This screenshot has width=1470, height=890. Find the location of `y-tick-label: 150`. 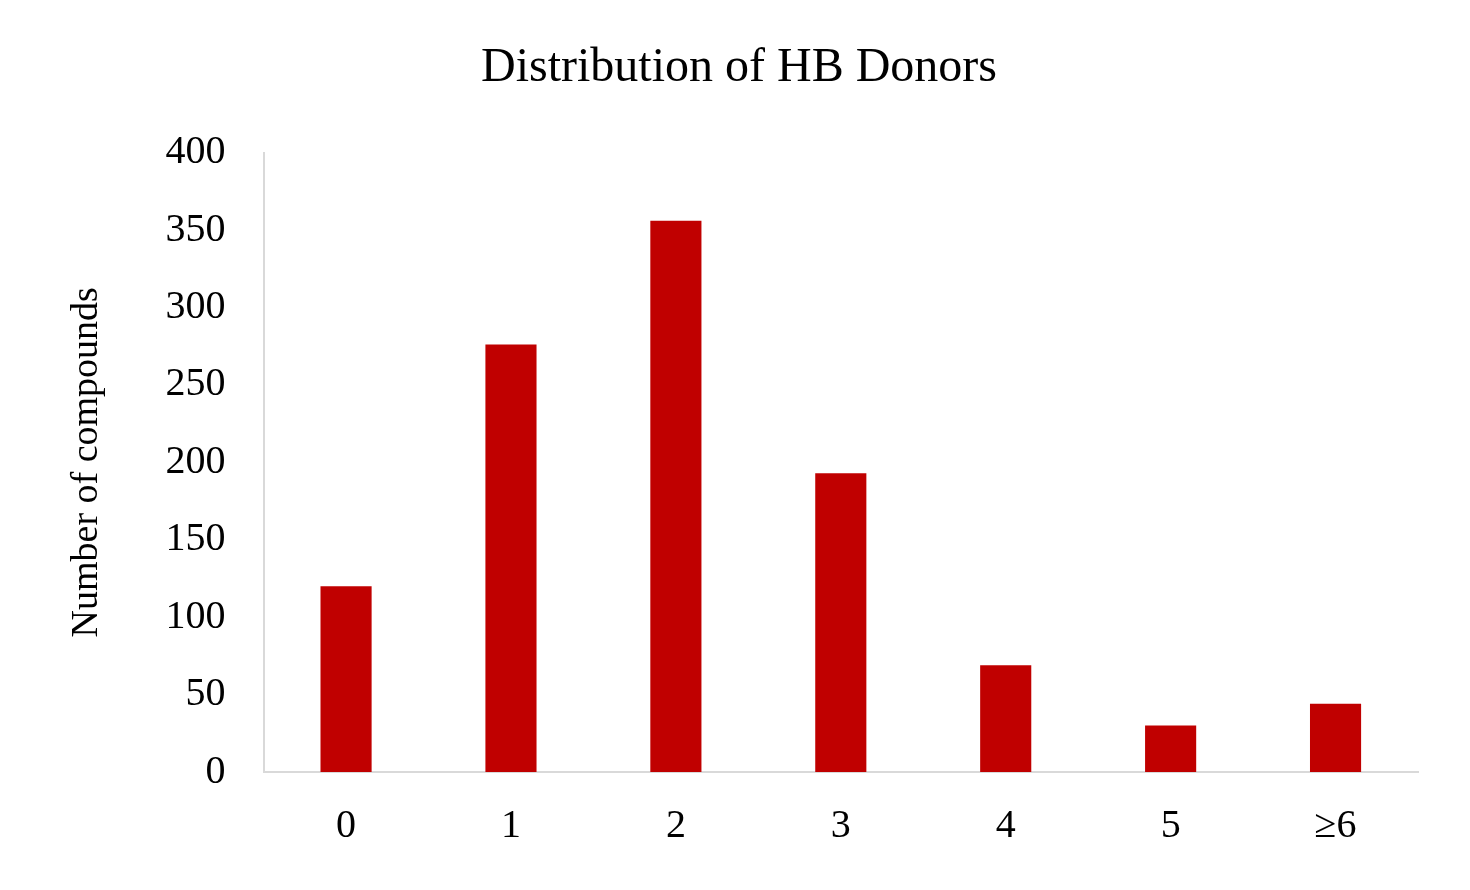

y-tick-label: 150 is located at coordinates (195, 537).